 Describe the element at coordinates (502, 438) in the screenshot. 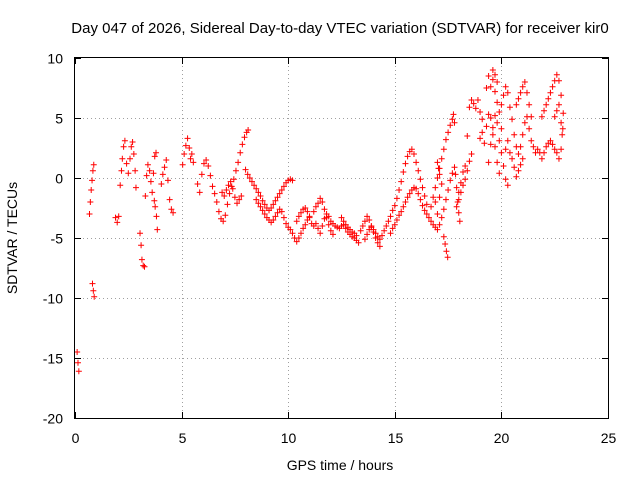

I see `x-tick-label: 20` at that location.